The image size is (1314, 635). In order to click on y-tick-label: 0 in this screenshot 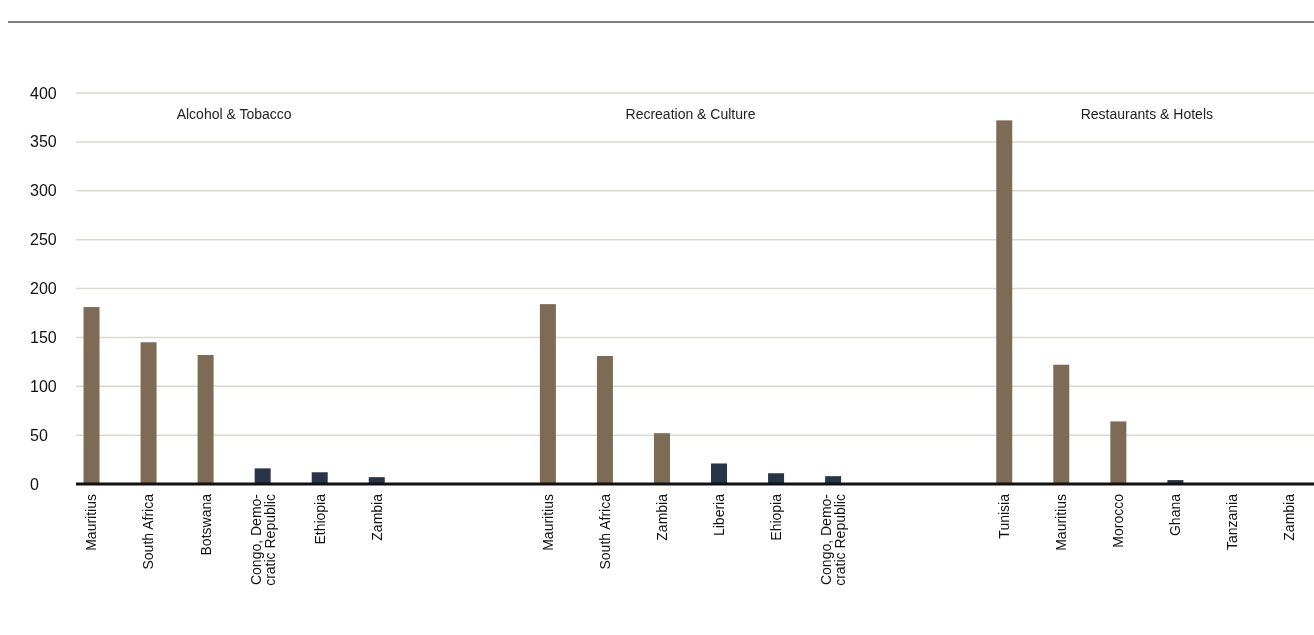, I will do `click(34, 484)`.